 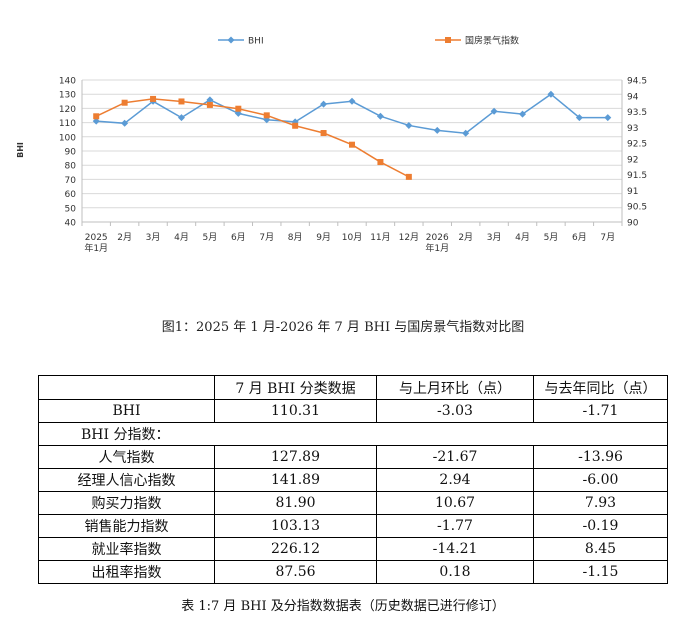 What do you see at coordinates (67, 124) in the screenshot?
I see `y-tick-label: 110` at bounding box center [67, 124].